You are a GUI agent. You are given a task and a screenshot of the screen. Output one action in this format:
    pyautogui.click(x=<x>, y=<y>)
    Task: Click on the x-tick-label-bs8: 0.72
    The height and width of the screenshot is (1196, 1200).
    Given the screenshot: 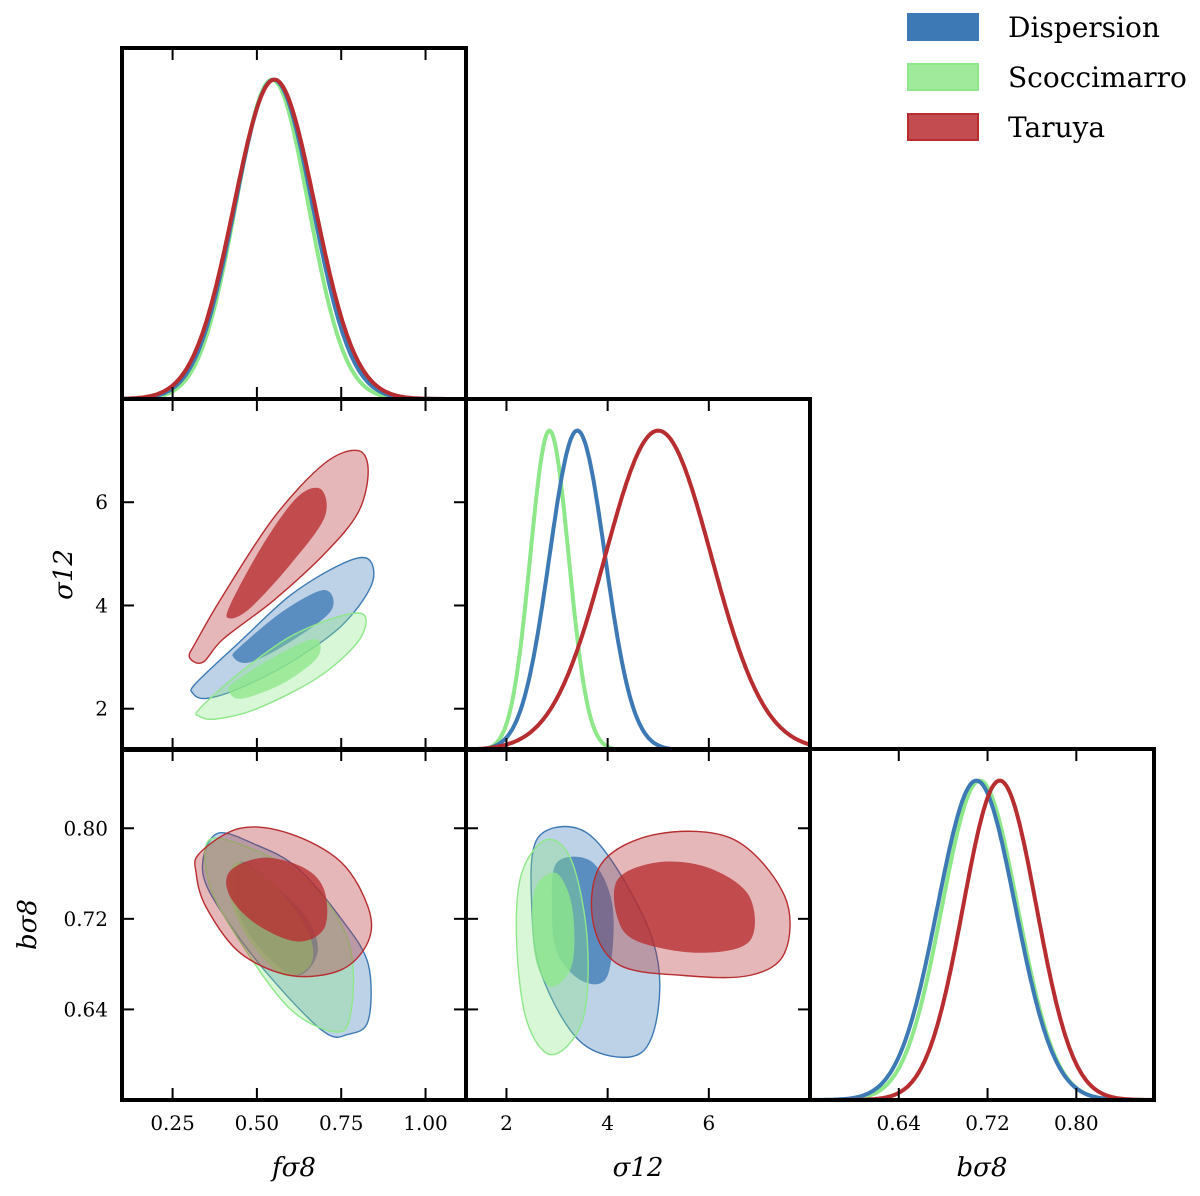 What is the action you would take?
    pyautogui.click(x=987, y=1123)
    